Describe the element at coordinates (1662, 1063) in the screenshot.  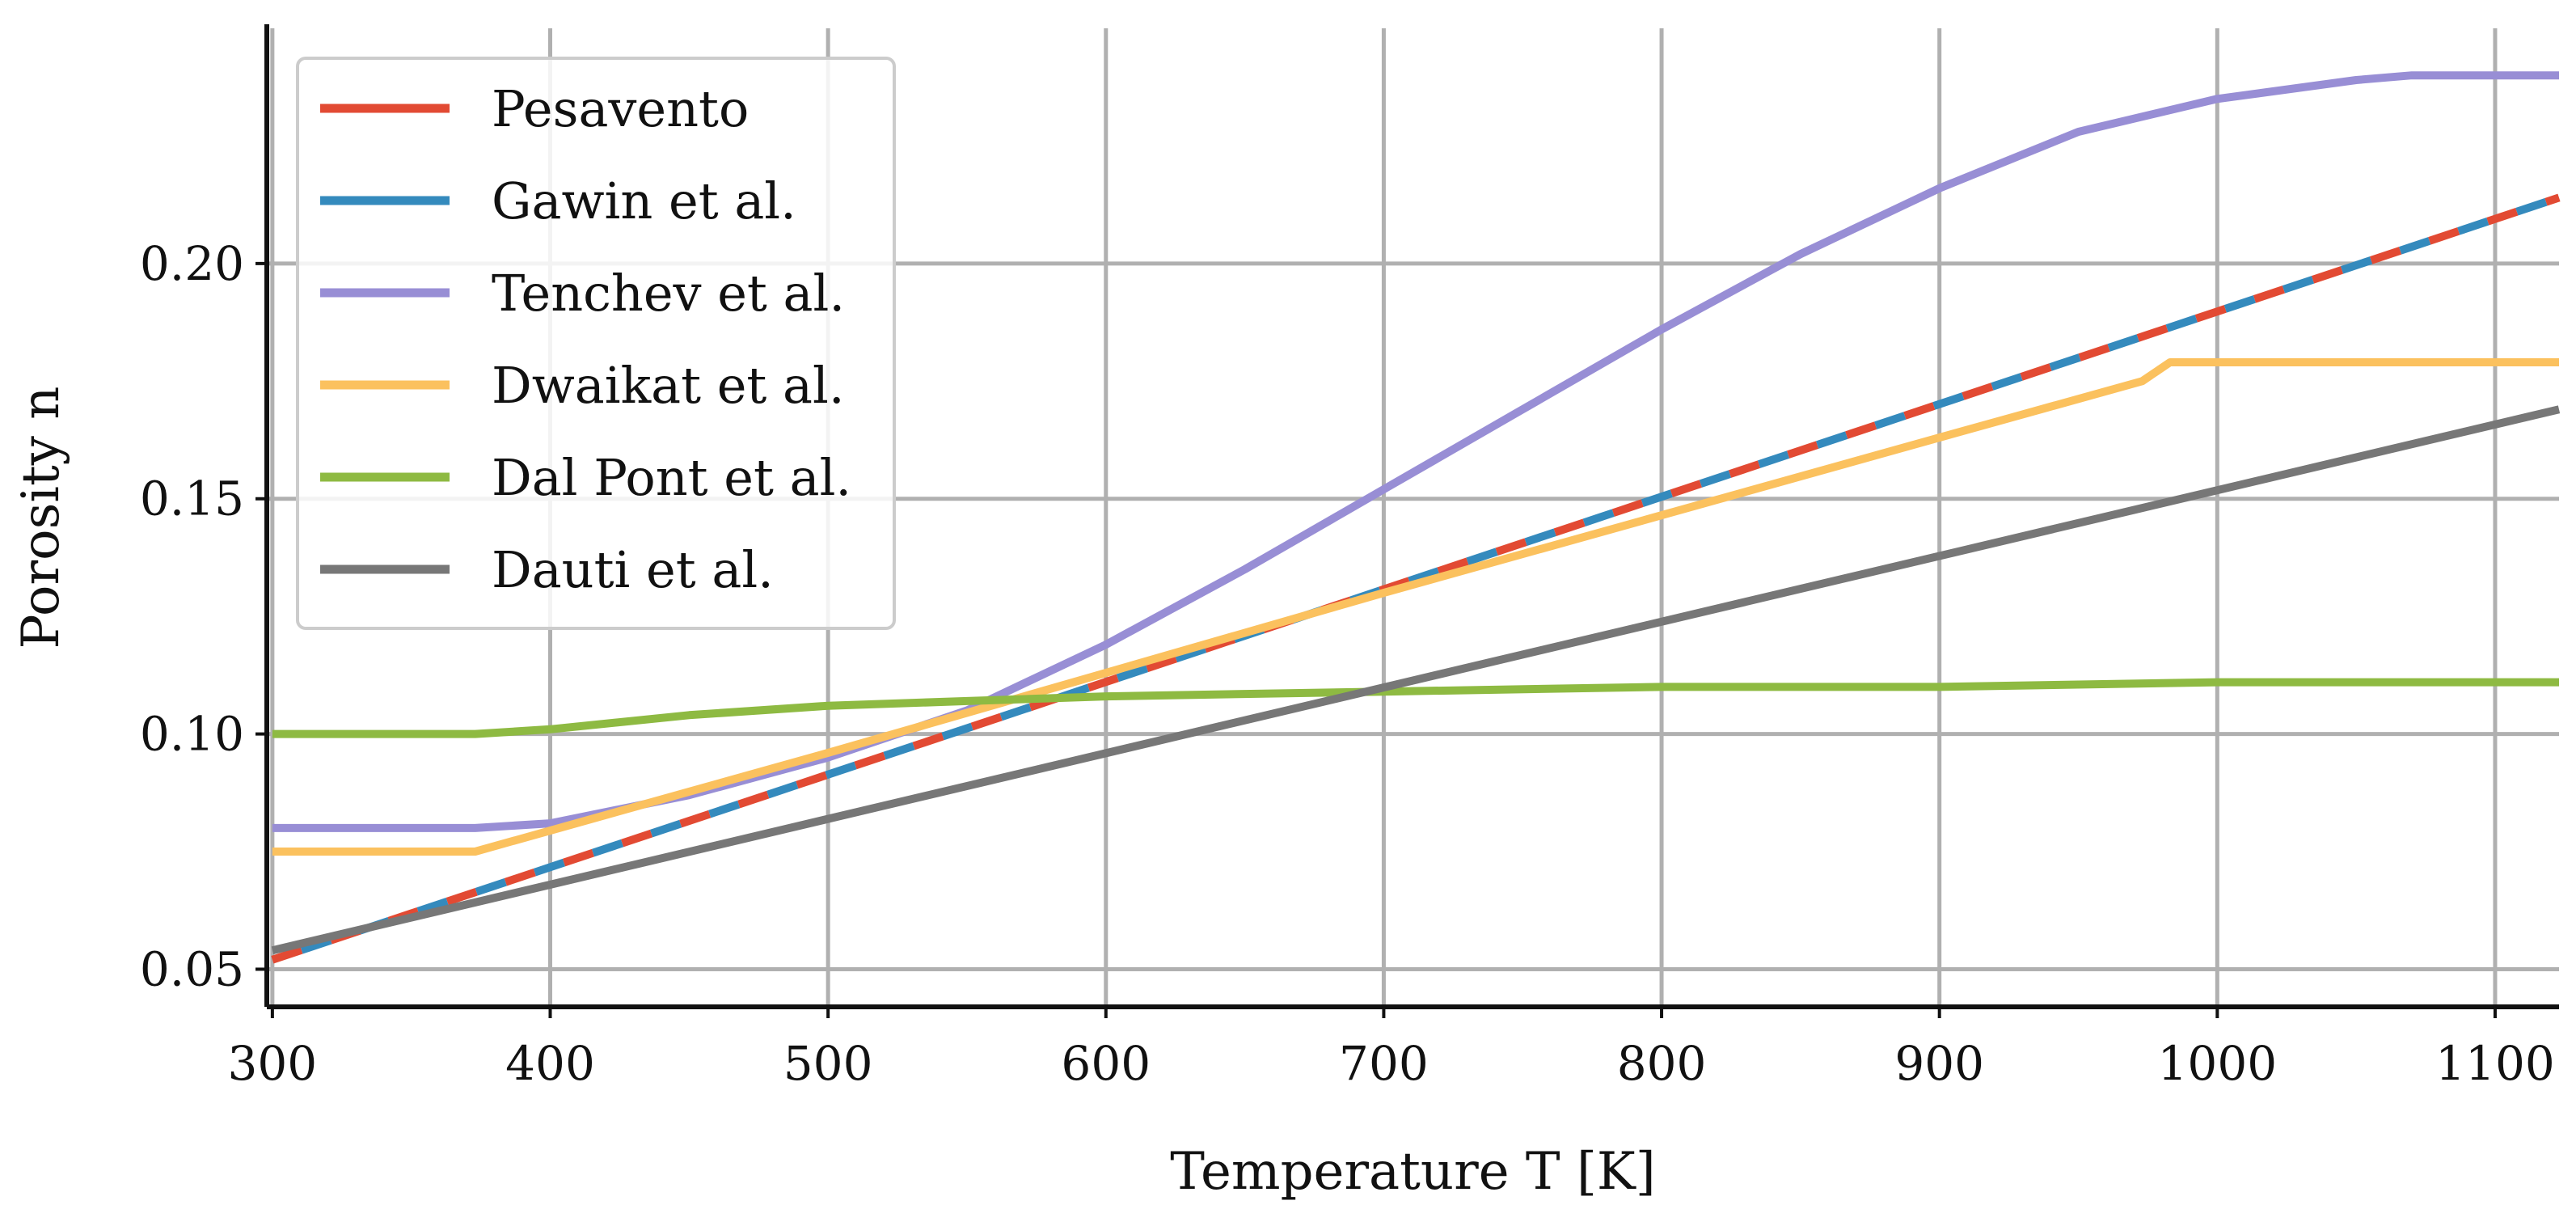
I see `x-tick-label: 800` at that location.